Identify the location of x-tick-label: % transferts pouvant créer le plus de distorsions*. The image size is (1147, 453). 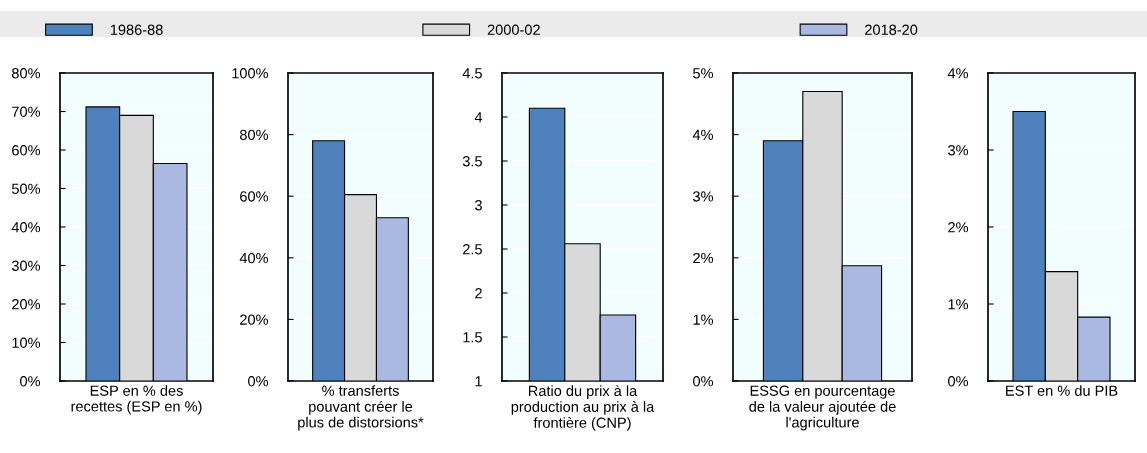
(361, 408).